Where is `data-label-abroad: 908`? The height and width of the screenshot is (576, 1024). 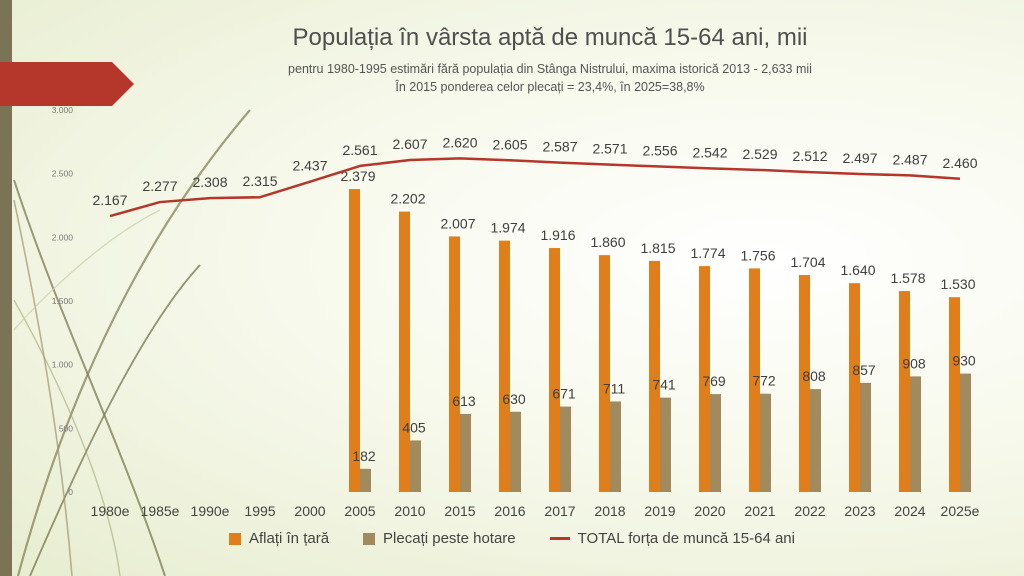 data-label-abroad: 908 is located at coordinates (914, 363).